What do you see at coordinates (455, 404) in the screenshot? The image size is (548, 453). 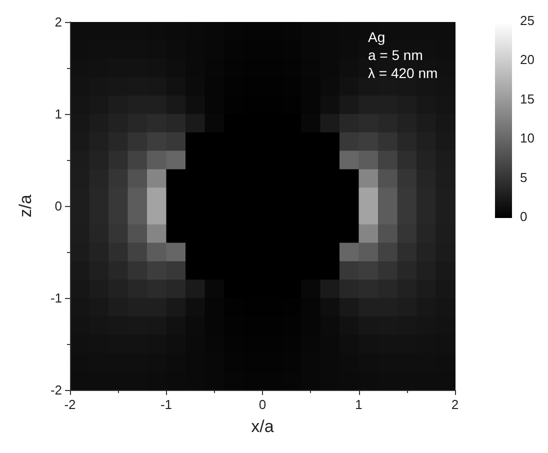 I see `x-tick-label: 2` at bounding box center [455, 404].